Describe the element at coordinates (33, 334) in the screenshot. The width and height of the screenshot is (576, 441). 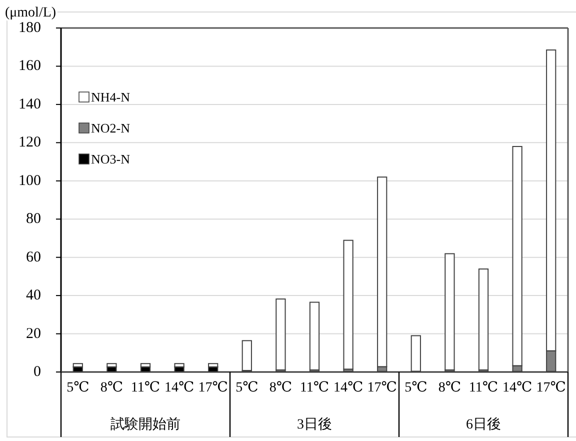
I see `y-tick-label: 20` at that location.